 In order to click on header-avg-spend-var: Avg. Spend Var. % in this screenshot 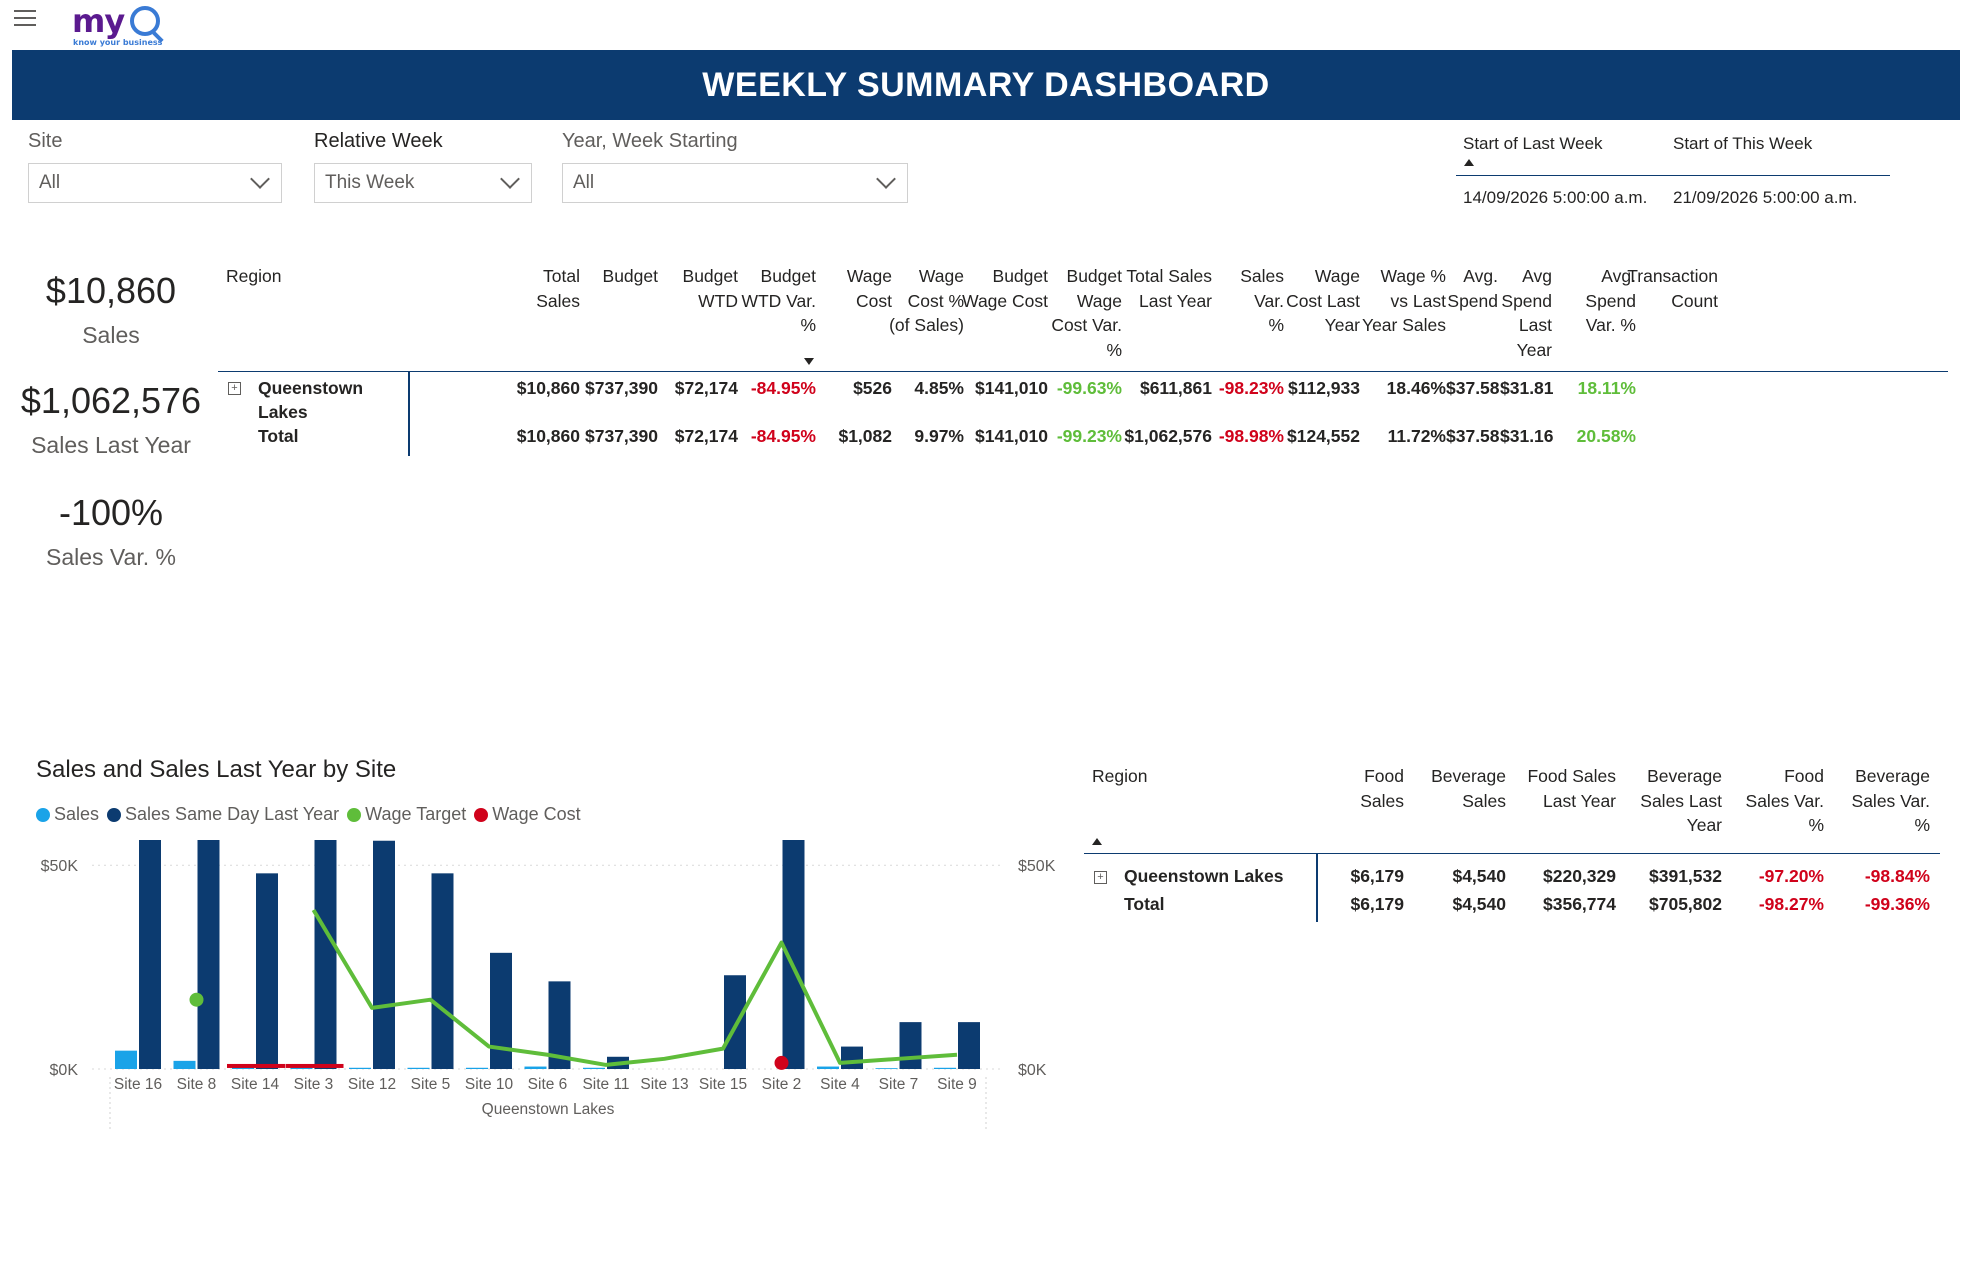, I will do `click(1610, 300)`.